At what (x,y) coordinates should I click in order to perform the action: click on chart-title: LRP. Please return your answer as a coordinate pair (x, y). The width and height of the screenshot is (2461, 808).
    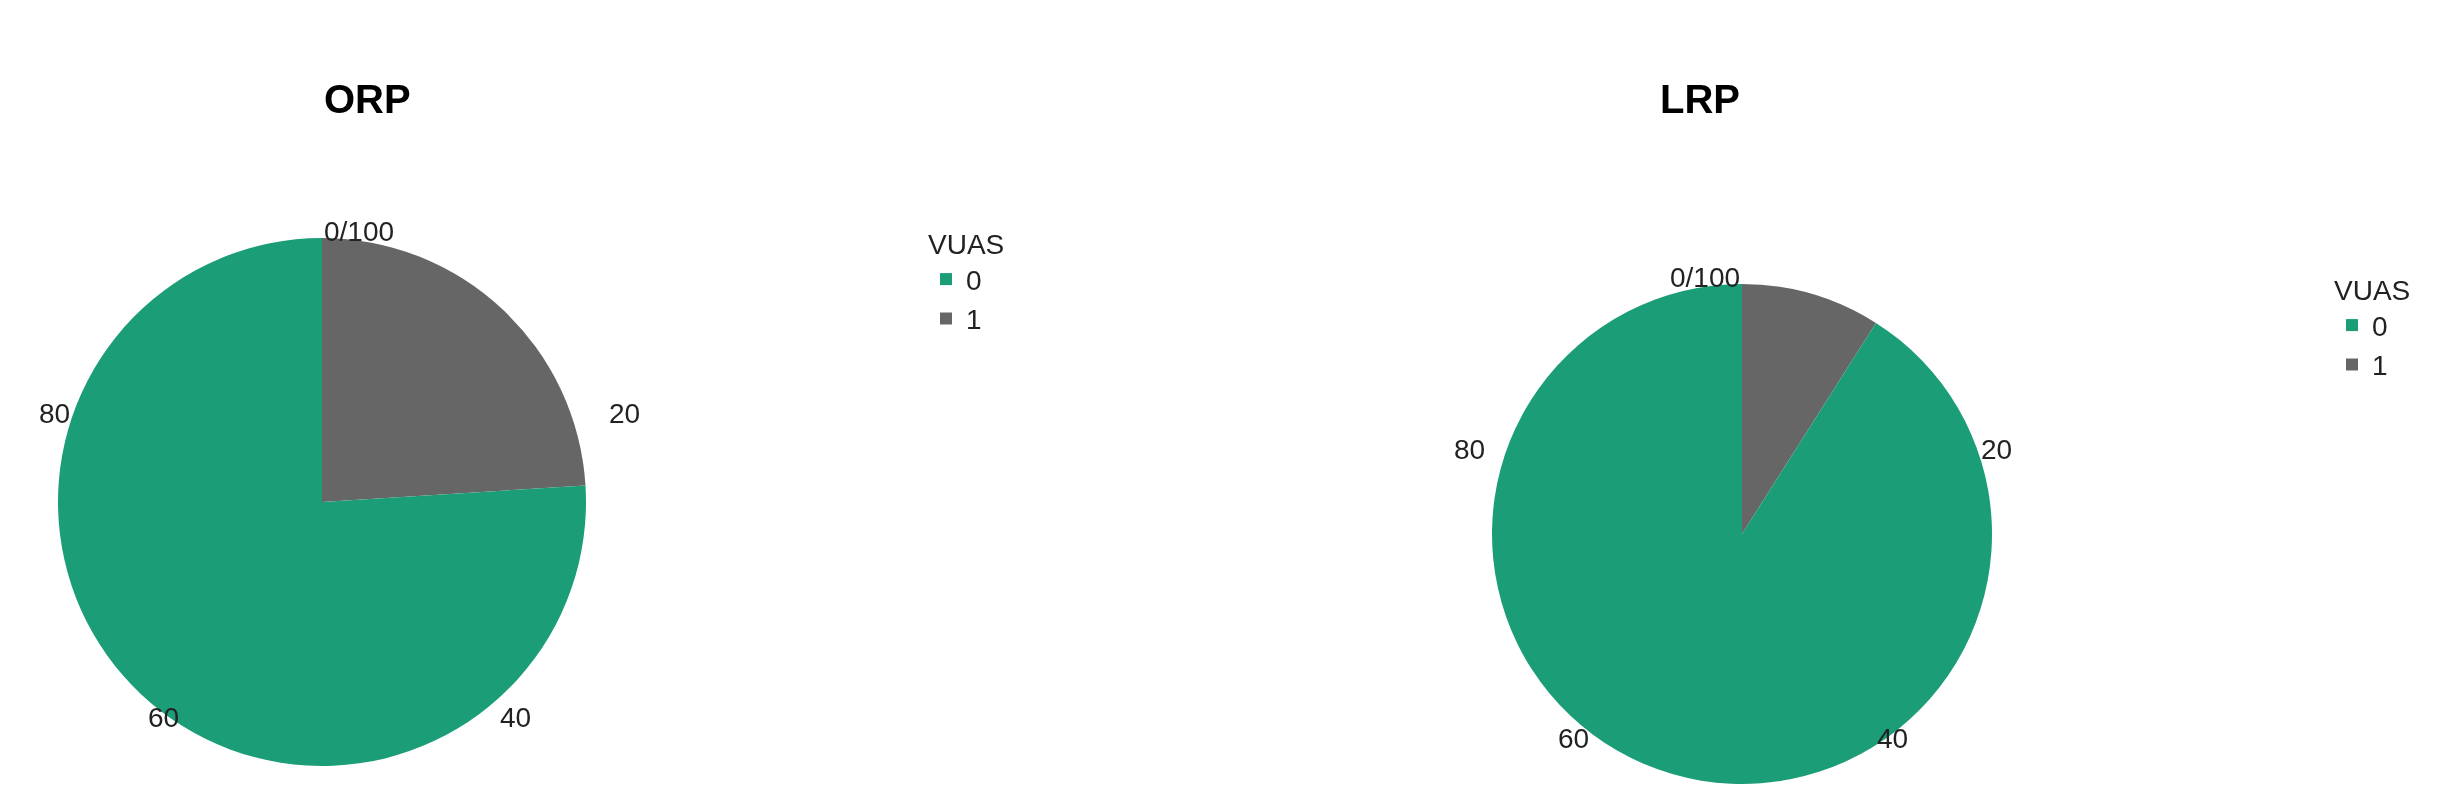
    Looking at the image, I should click on (1700, 99).